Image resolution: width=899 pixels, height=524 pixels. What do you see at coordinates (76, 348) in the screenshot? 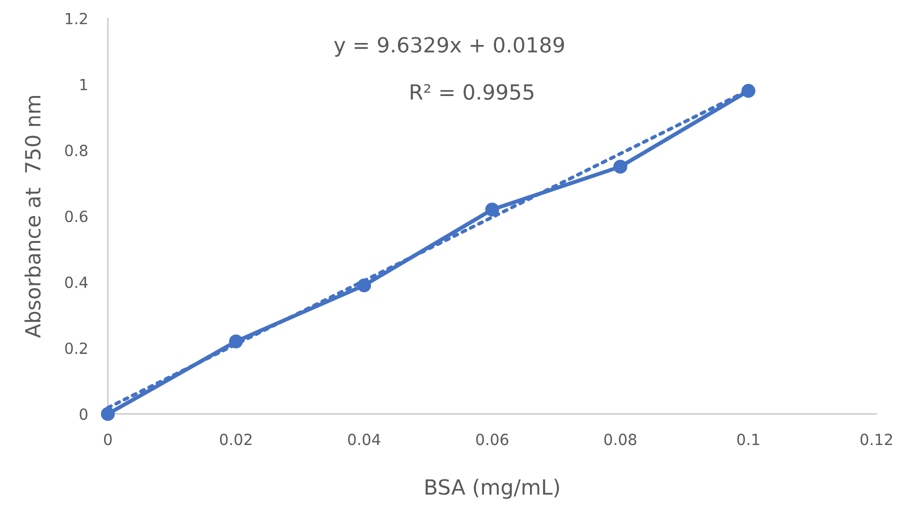
I see `y-tick-label: 0.2` at bounding box center [76, 348].